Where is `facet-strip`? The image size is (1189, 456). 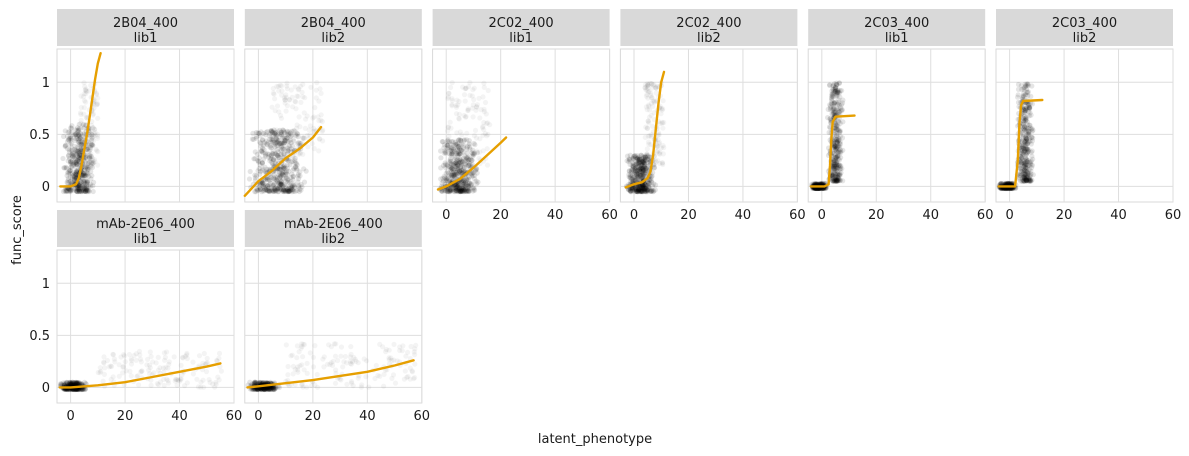 facet-strip is located at coordinates (709, 27).